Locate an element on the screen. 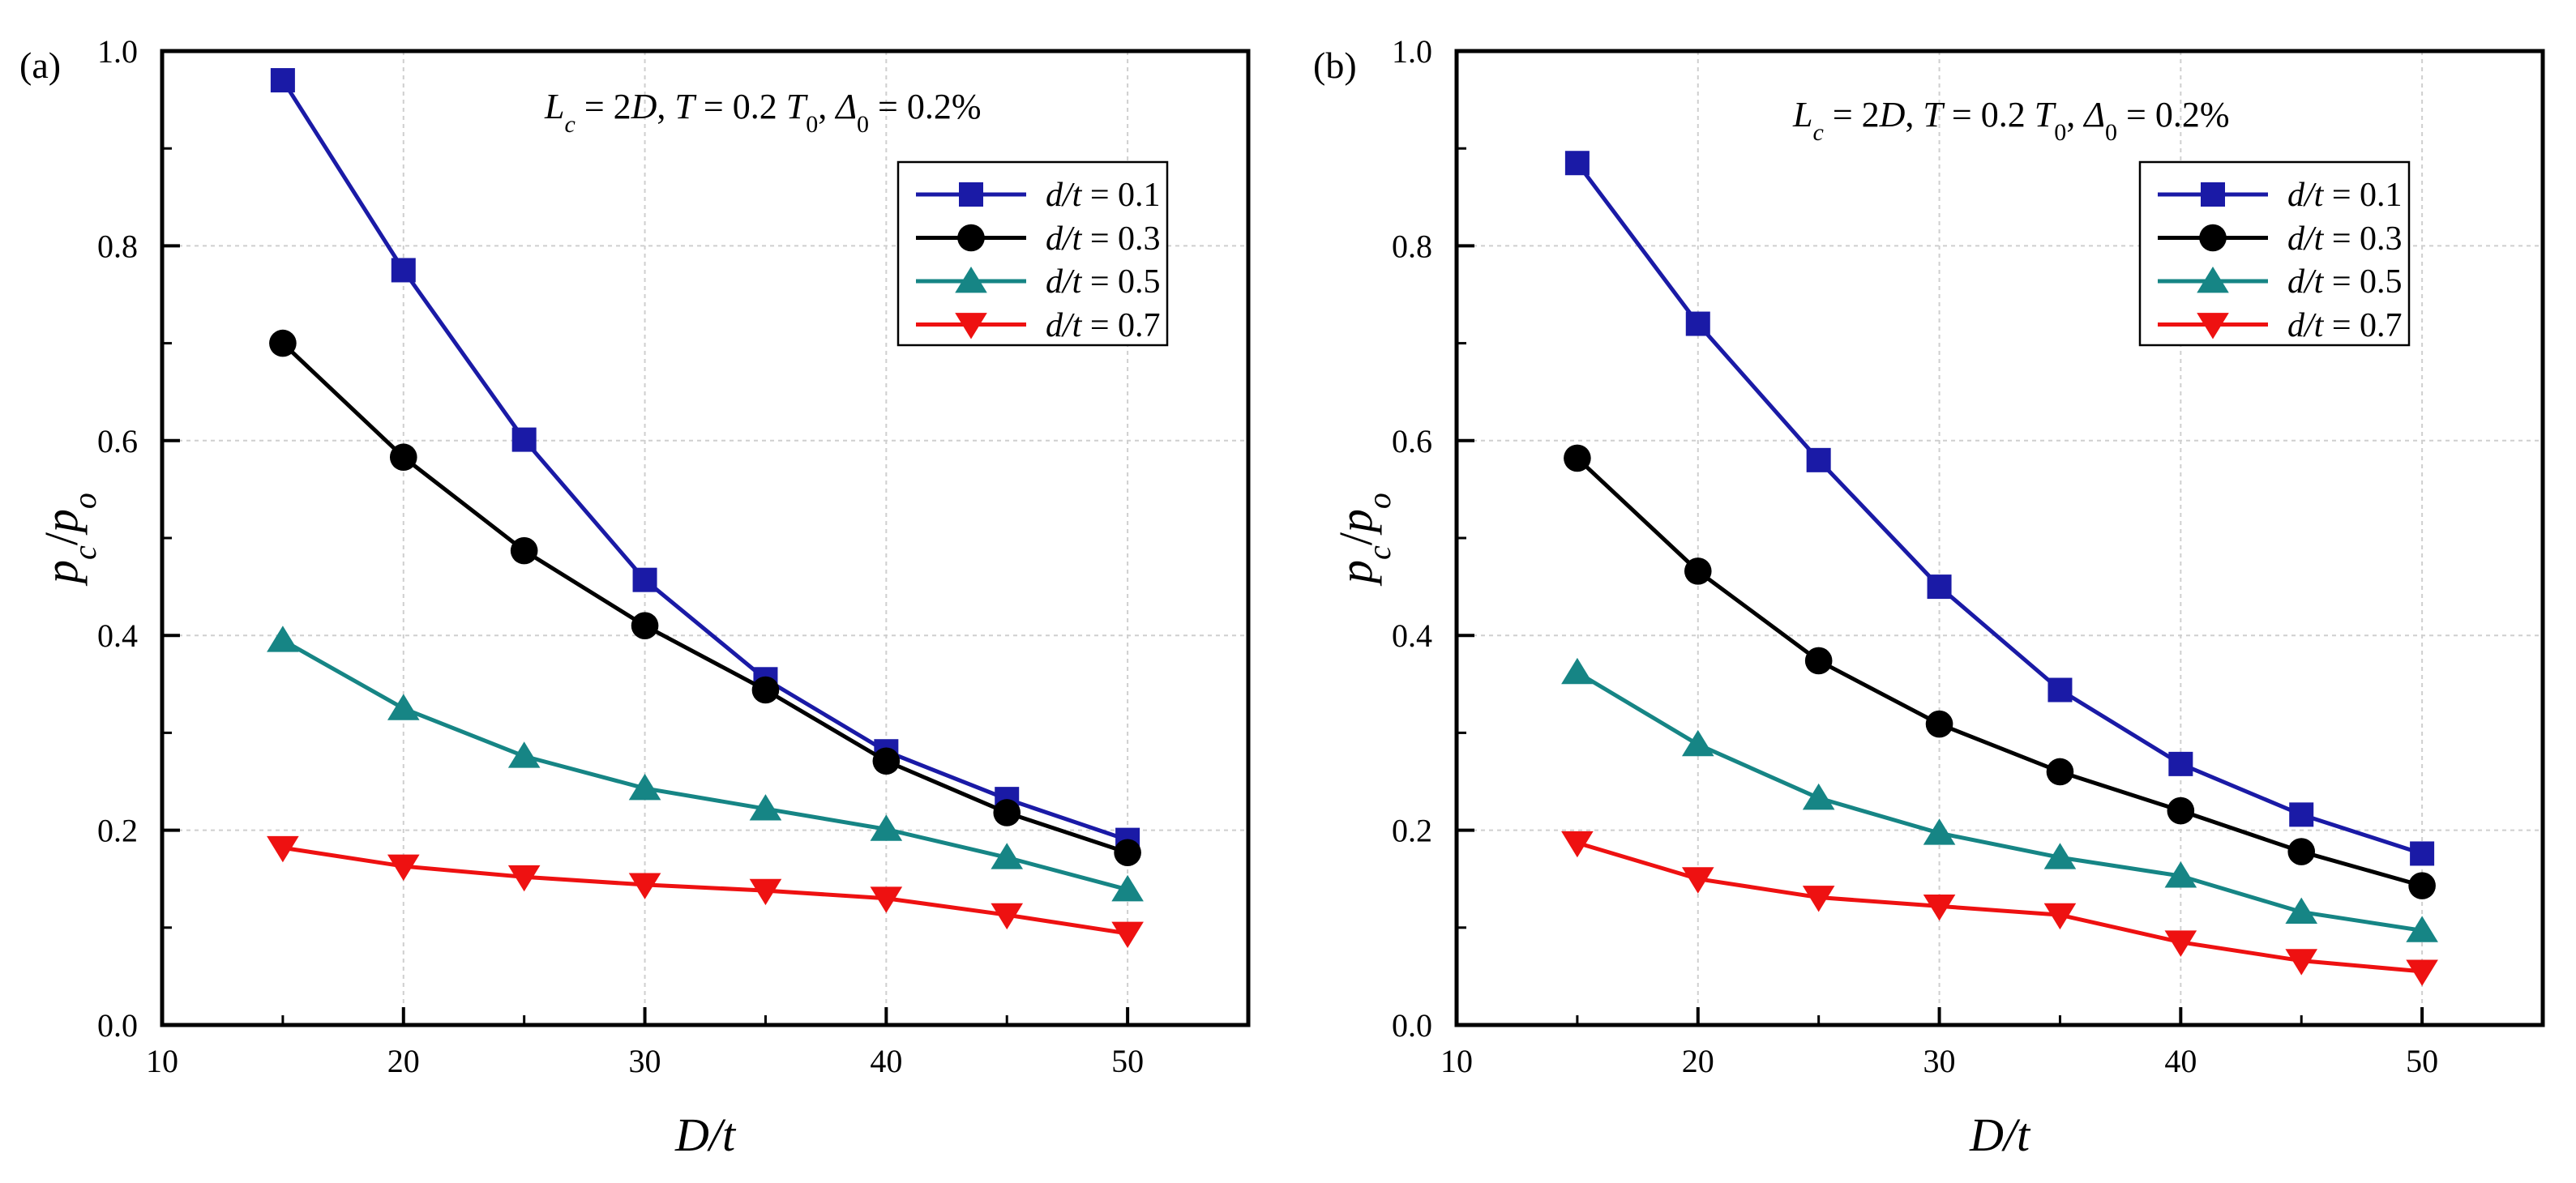  annotation-b: Lc = 2D, T = 0.2 T0, Δ0 = 0.2% is located at coordinates (2011, 120).